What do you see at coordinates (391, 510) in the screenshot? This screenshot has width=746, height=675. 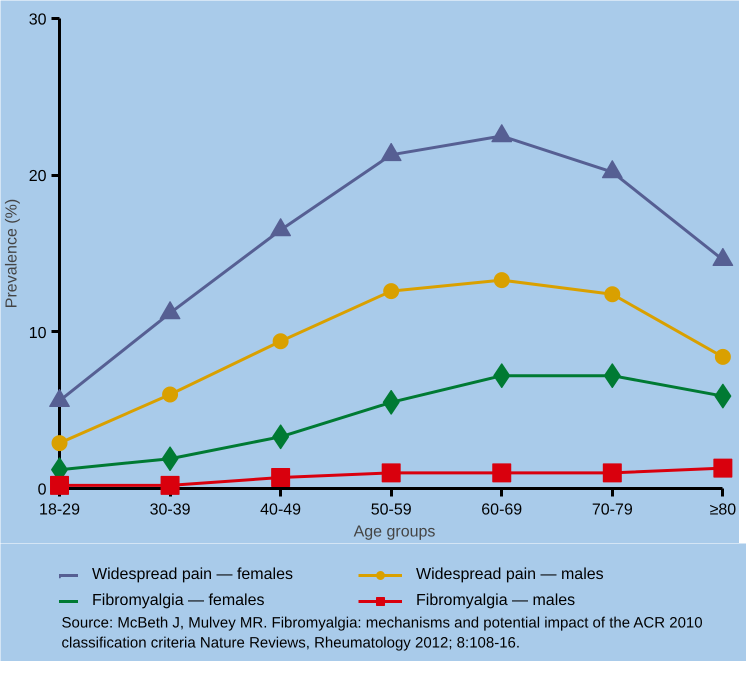 I see `x-tick-label: 50-59` at bounding box center [391, 510].